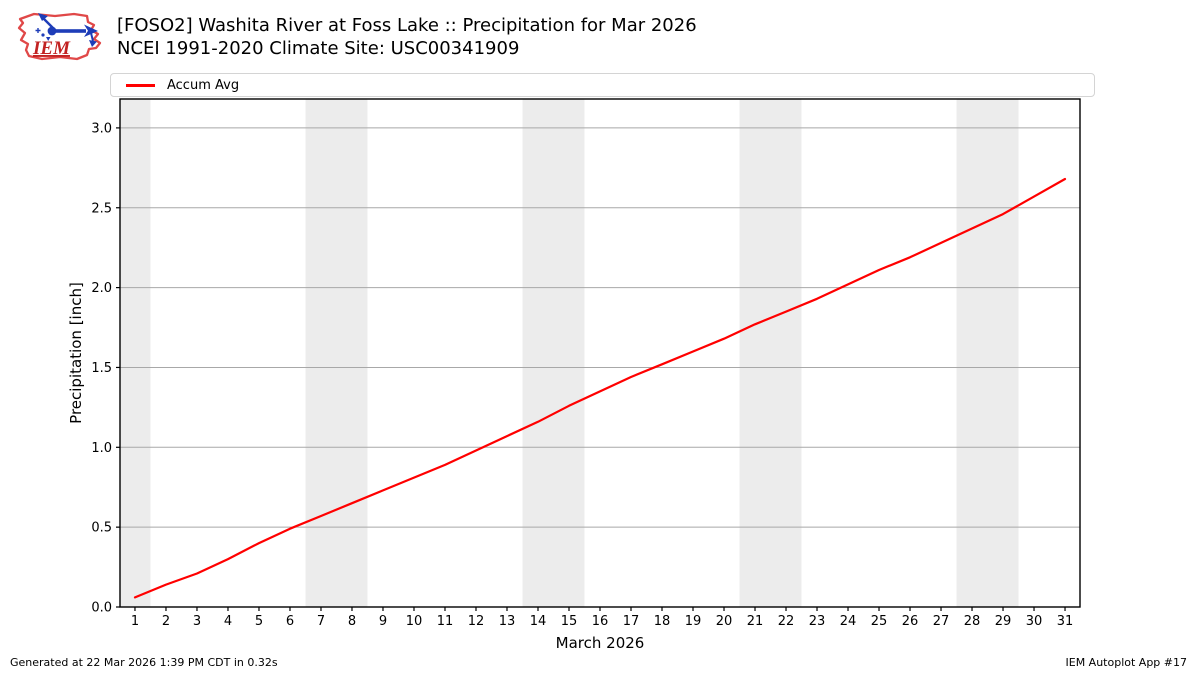  Describe the element at coordinates (101, 448) in the screenshot. I see `y-tick-label: 1.0` at that location.